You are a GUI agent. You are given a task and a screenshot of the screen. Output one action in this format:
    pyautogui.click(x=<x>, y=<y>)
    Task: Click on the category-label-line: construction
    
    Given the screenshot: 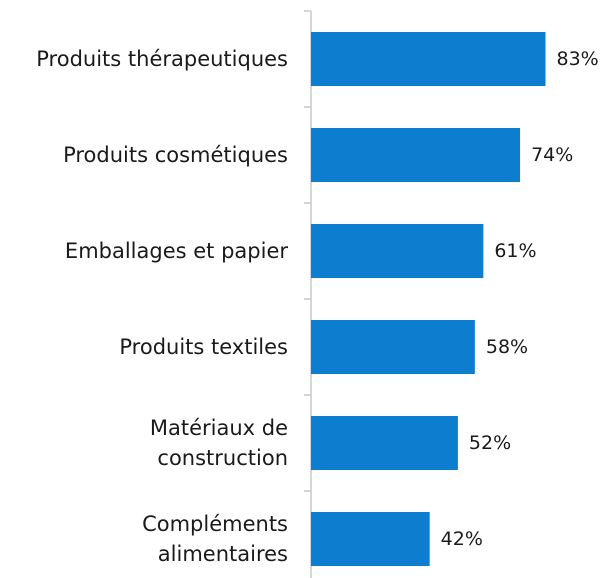 What is the action you would take?
    pyautogui.click(x=222, y=458)
    